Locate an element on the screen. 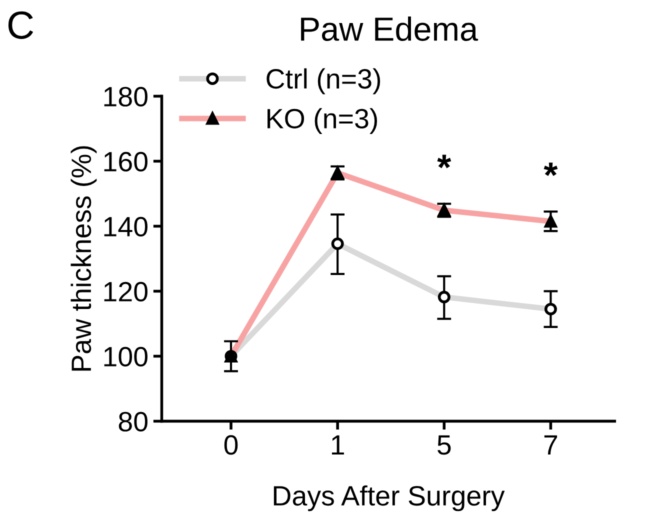 This screenshot has height=520, width=647. y-tick-label: 140 is located at coordinates (126, 226).